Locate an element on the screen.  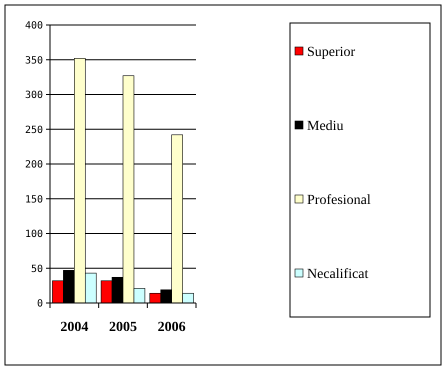
legend-label: Necalificat is located at coordinates (338, 274).